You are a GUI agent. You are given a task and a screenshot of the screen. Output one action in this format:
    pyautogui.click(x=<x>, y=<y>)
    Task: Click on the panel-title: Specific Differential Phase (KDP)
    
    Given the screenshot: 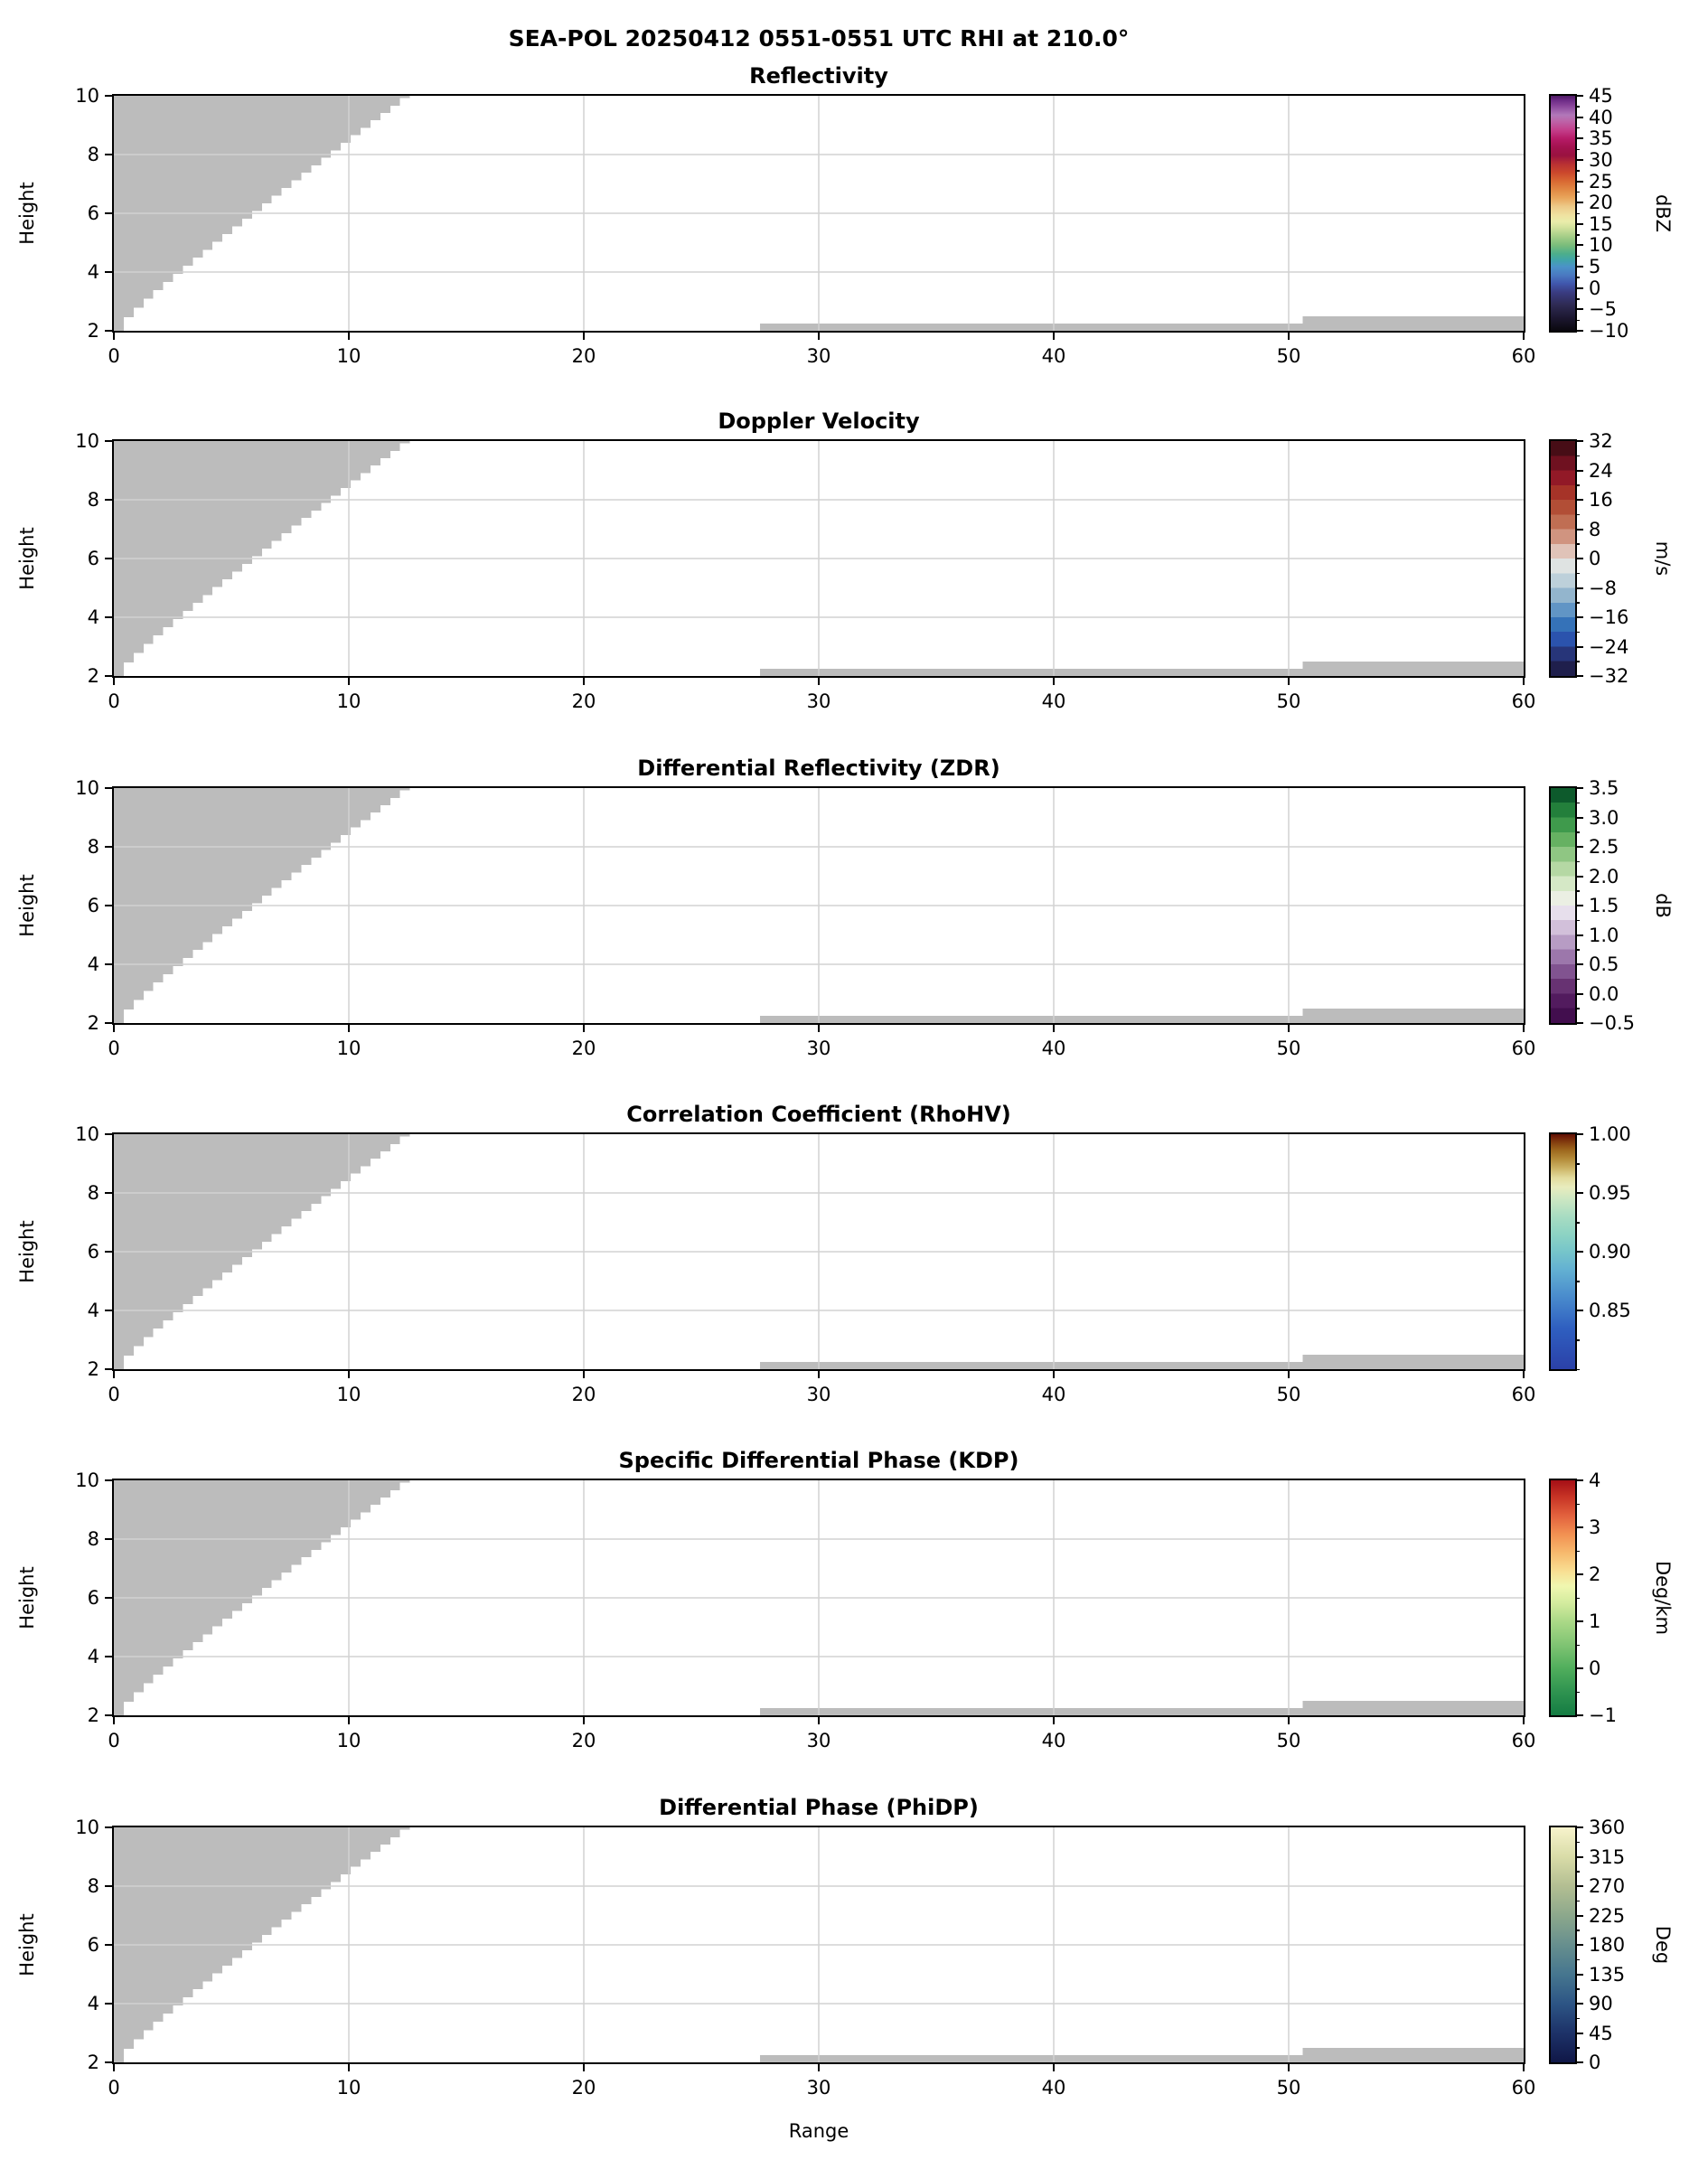 What is the action you would take?
    pyautogui.click(x=818, y=1461)
    